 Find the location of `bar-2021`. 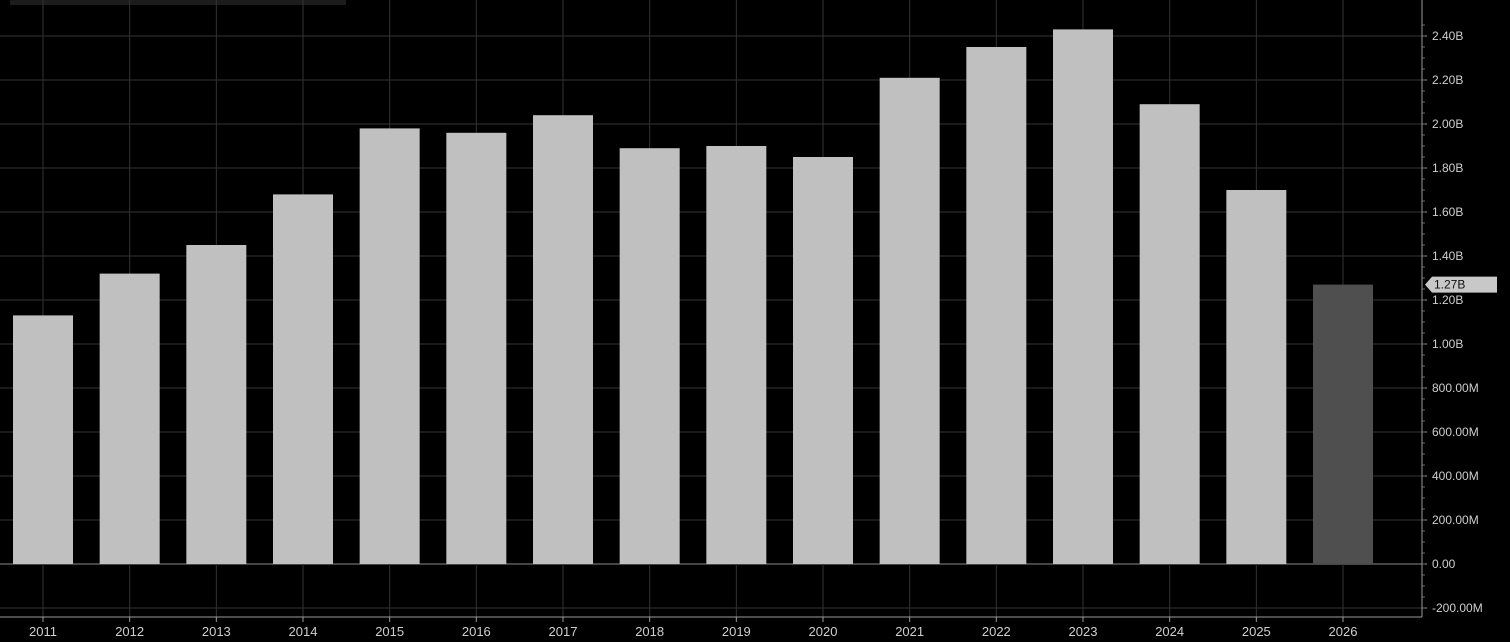

bar-2021 is located at coordinates (909, 321).